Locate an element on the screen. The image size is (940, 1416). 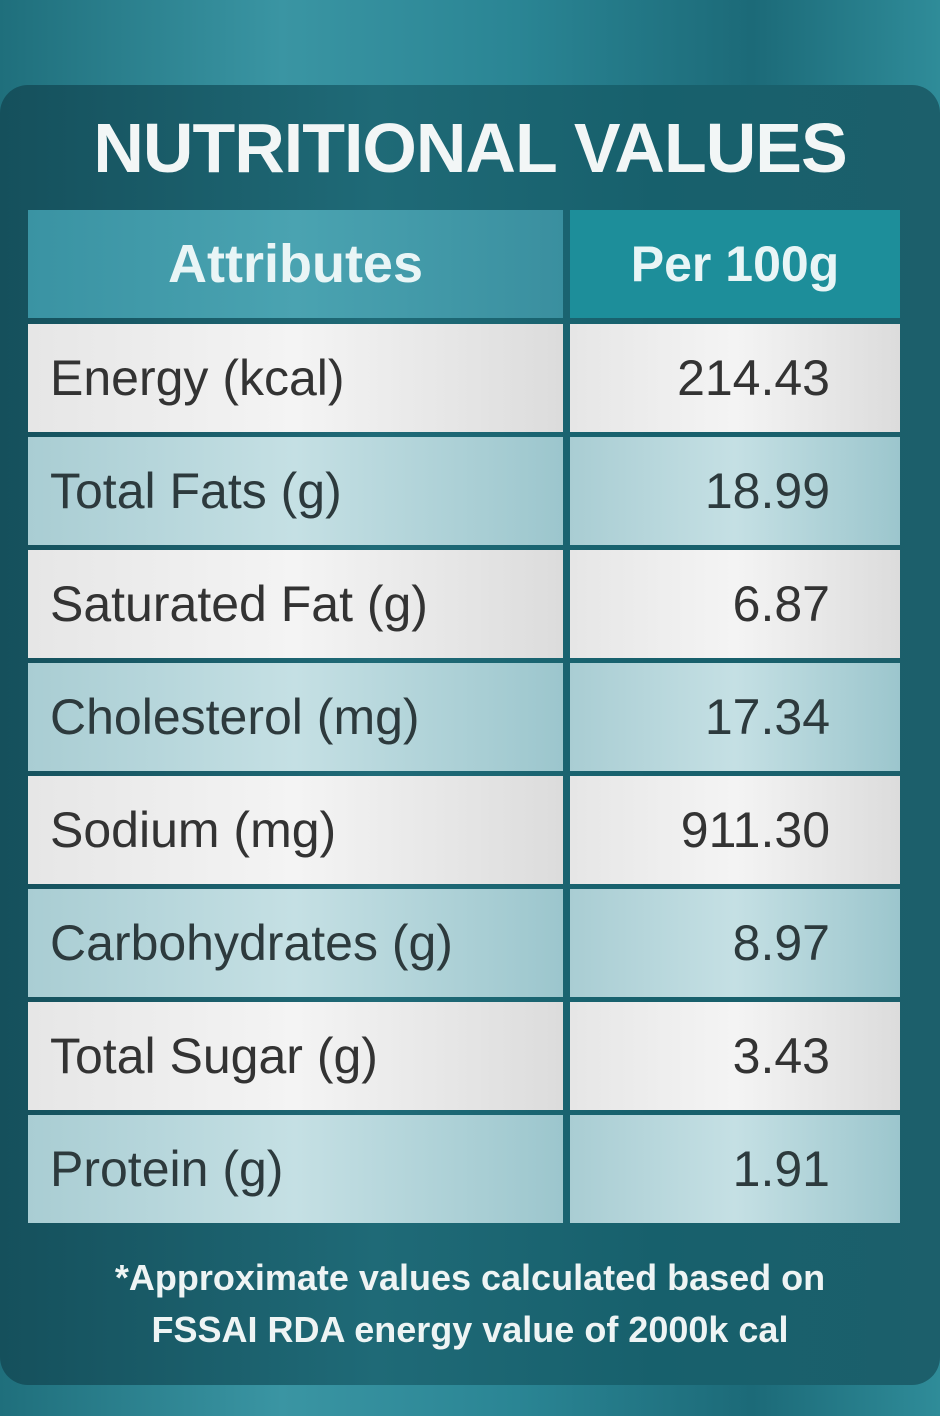
attribute-cell: Carbohydrates (g) is located at coordinates (295, 943).